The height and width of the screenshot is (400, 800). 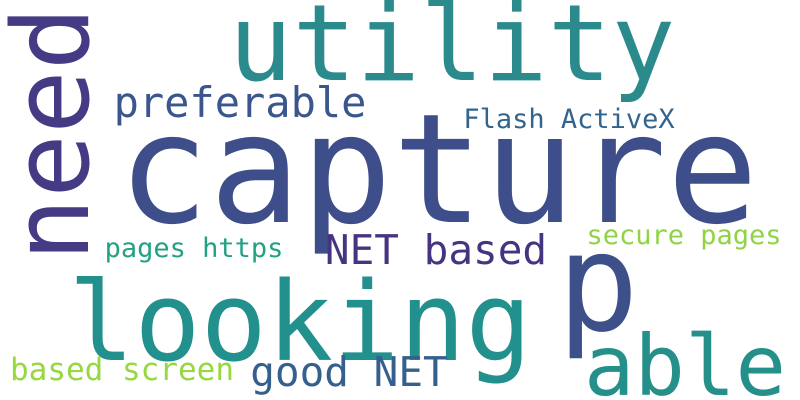 I want to click on word-able: able, so click(x=685, y=358).